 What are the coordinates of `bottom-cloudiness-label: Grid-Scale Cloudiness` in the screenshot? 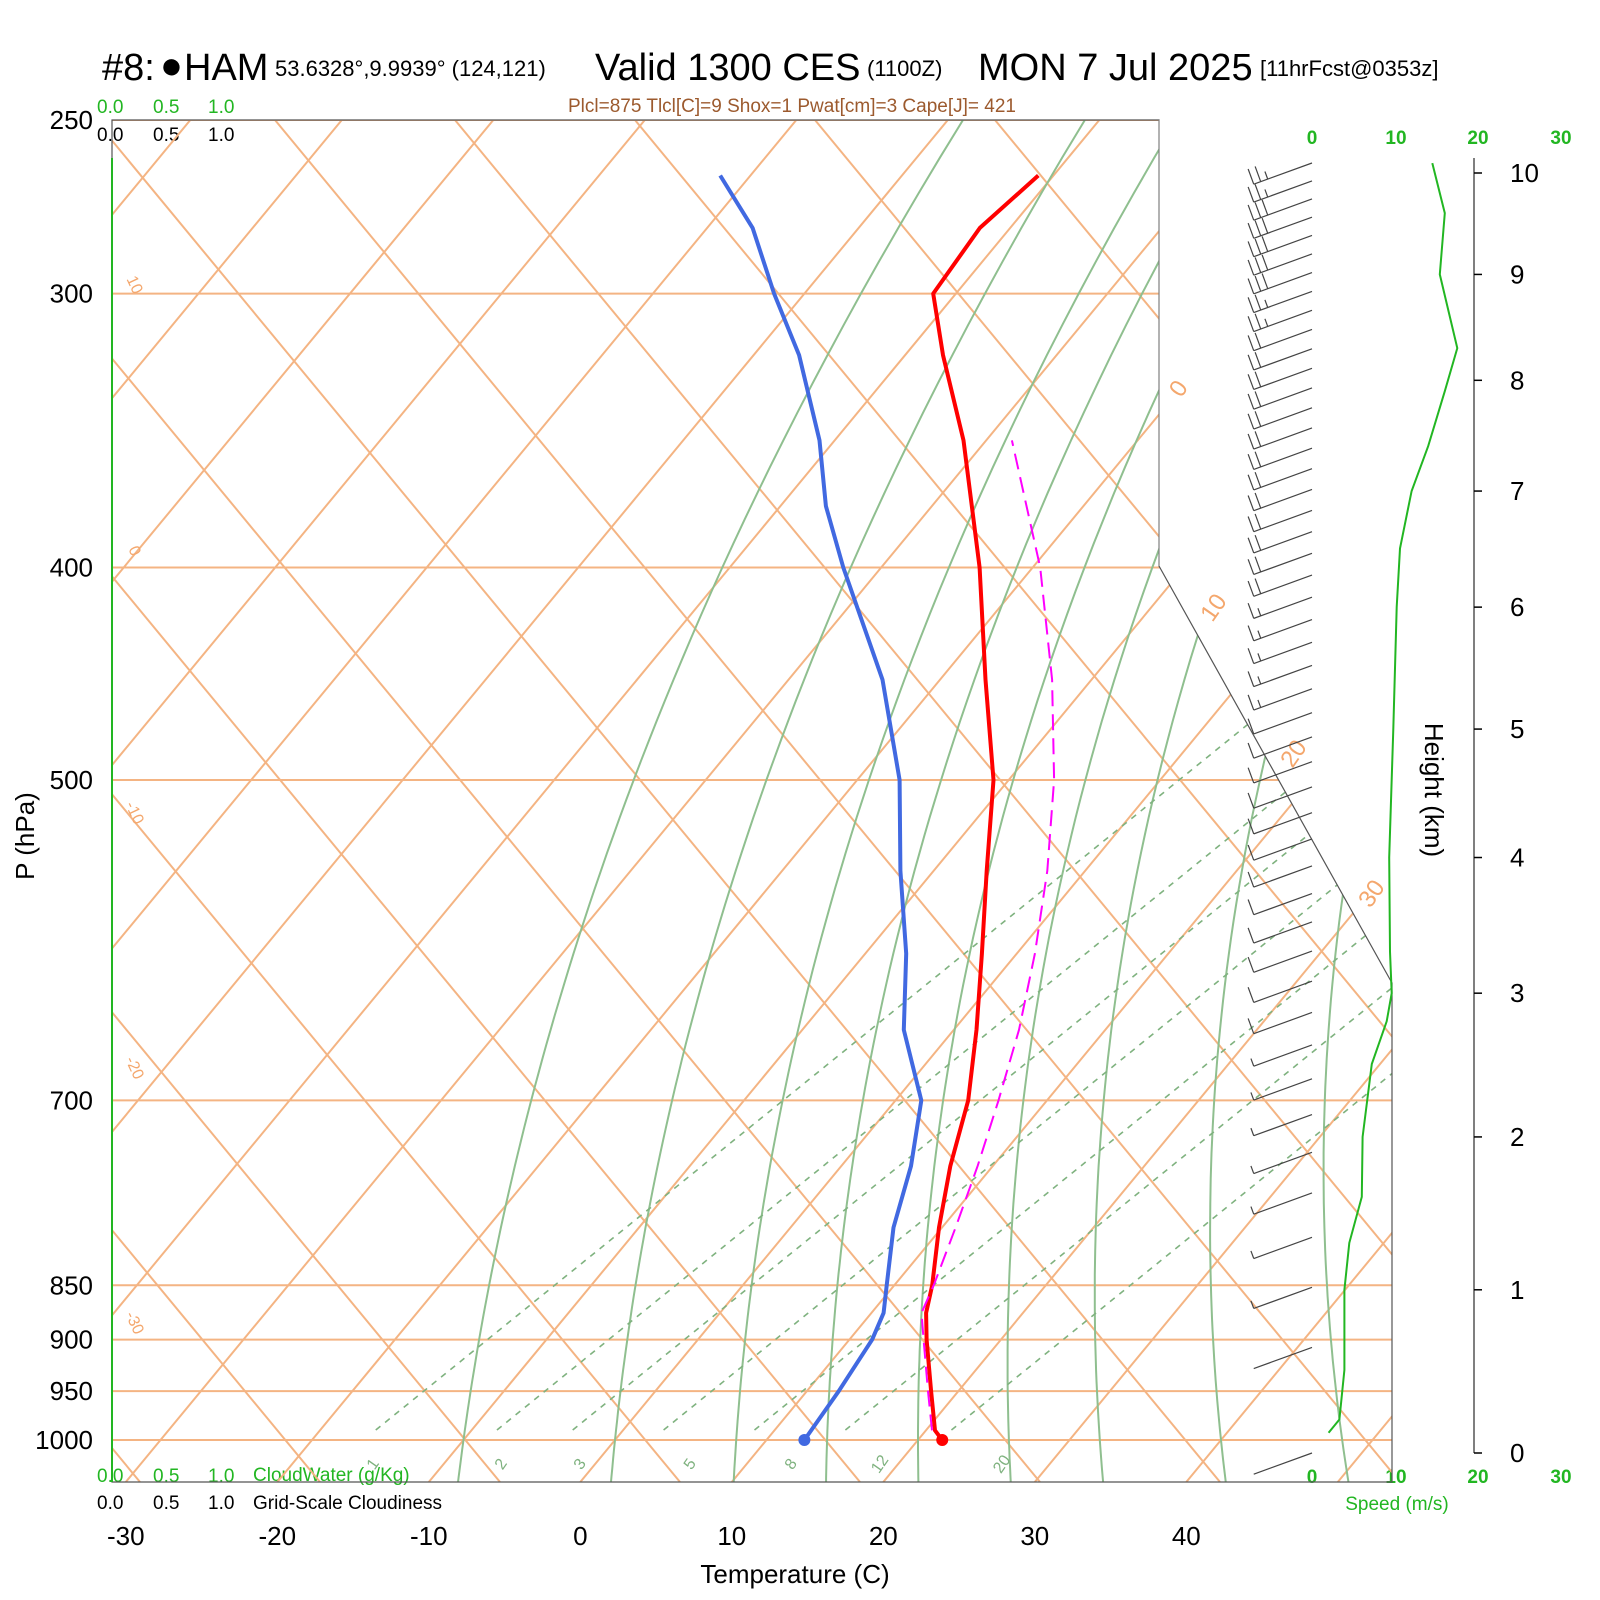 It's located at (347, 1503).